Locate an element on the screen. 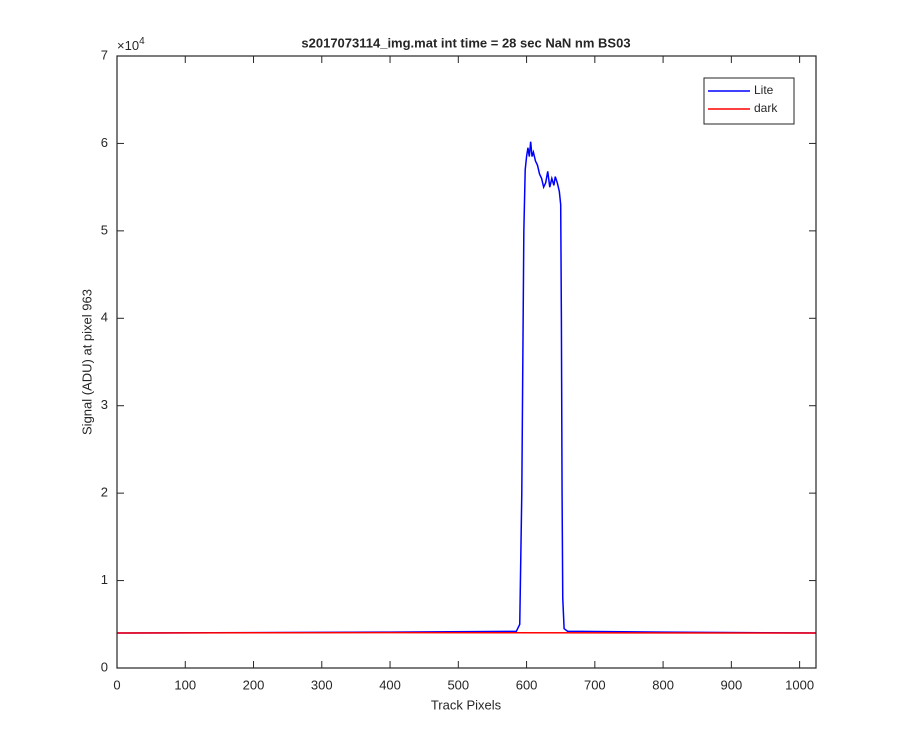  x-tick-label: 0 is located at coordinates (116, 684).